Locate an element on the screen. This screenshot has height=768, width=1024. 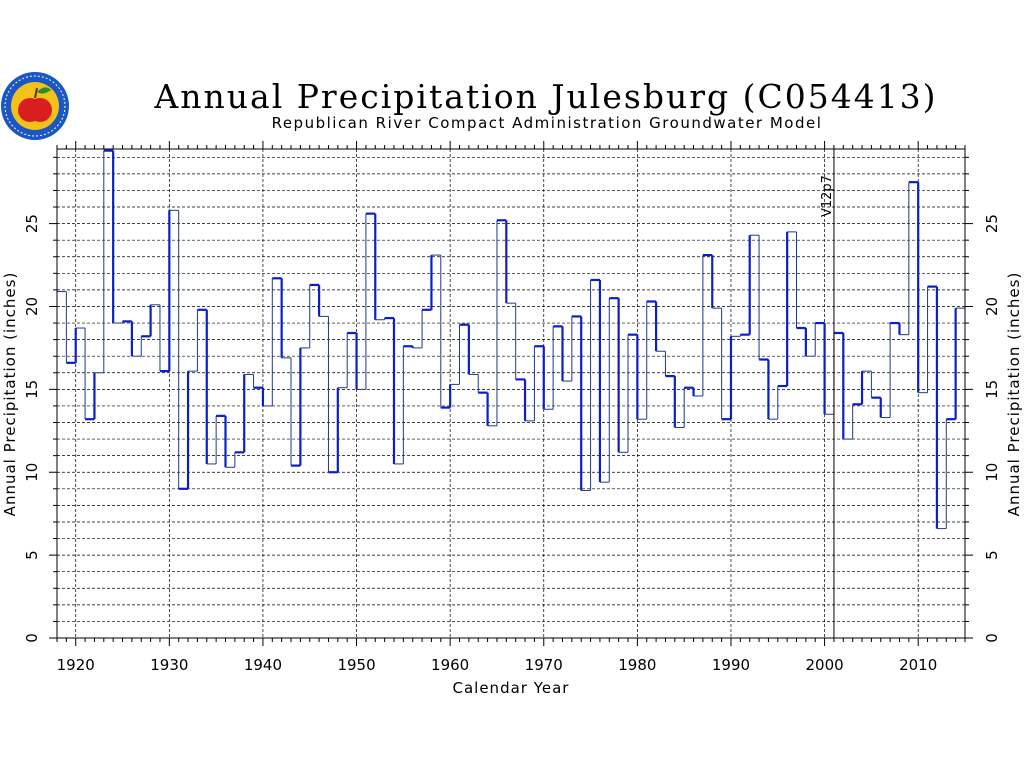
y-tick-label-right: 0 is located at coordinates (992, 638).